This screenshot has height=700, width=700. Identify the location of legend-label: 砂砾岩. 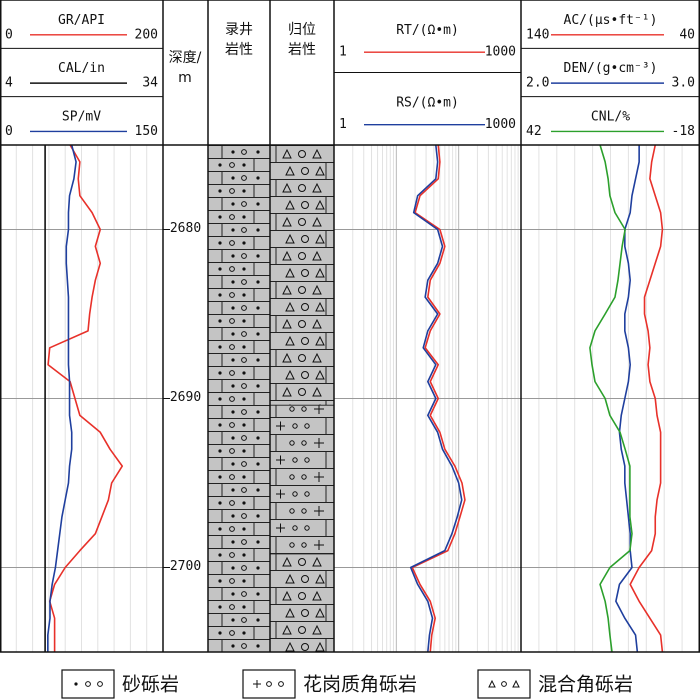
(150, 685).